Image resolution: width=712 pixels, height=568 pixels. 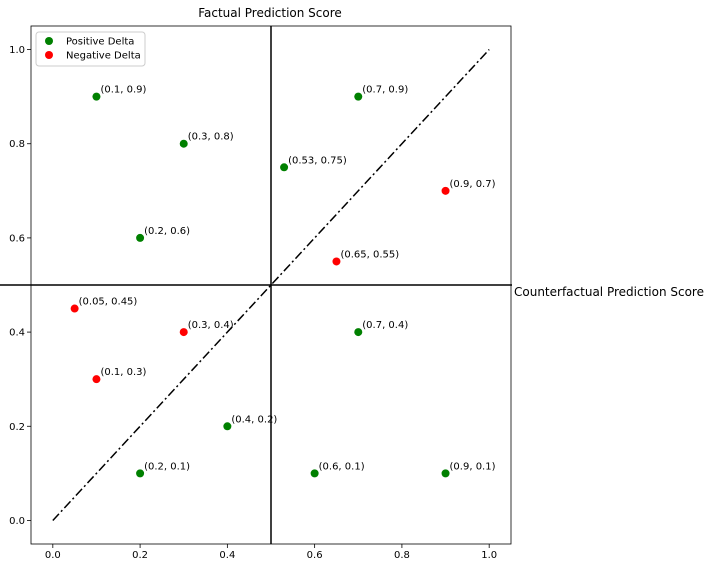 I want to click on legend-box, so click(x=90, y=49).